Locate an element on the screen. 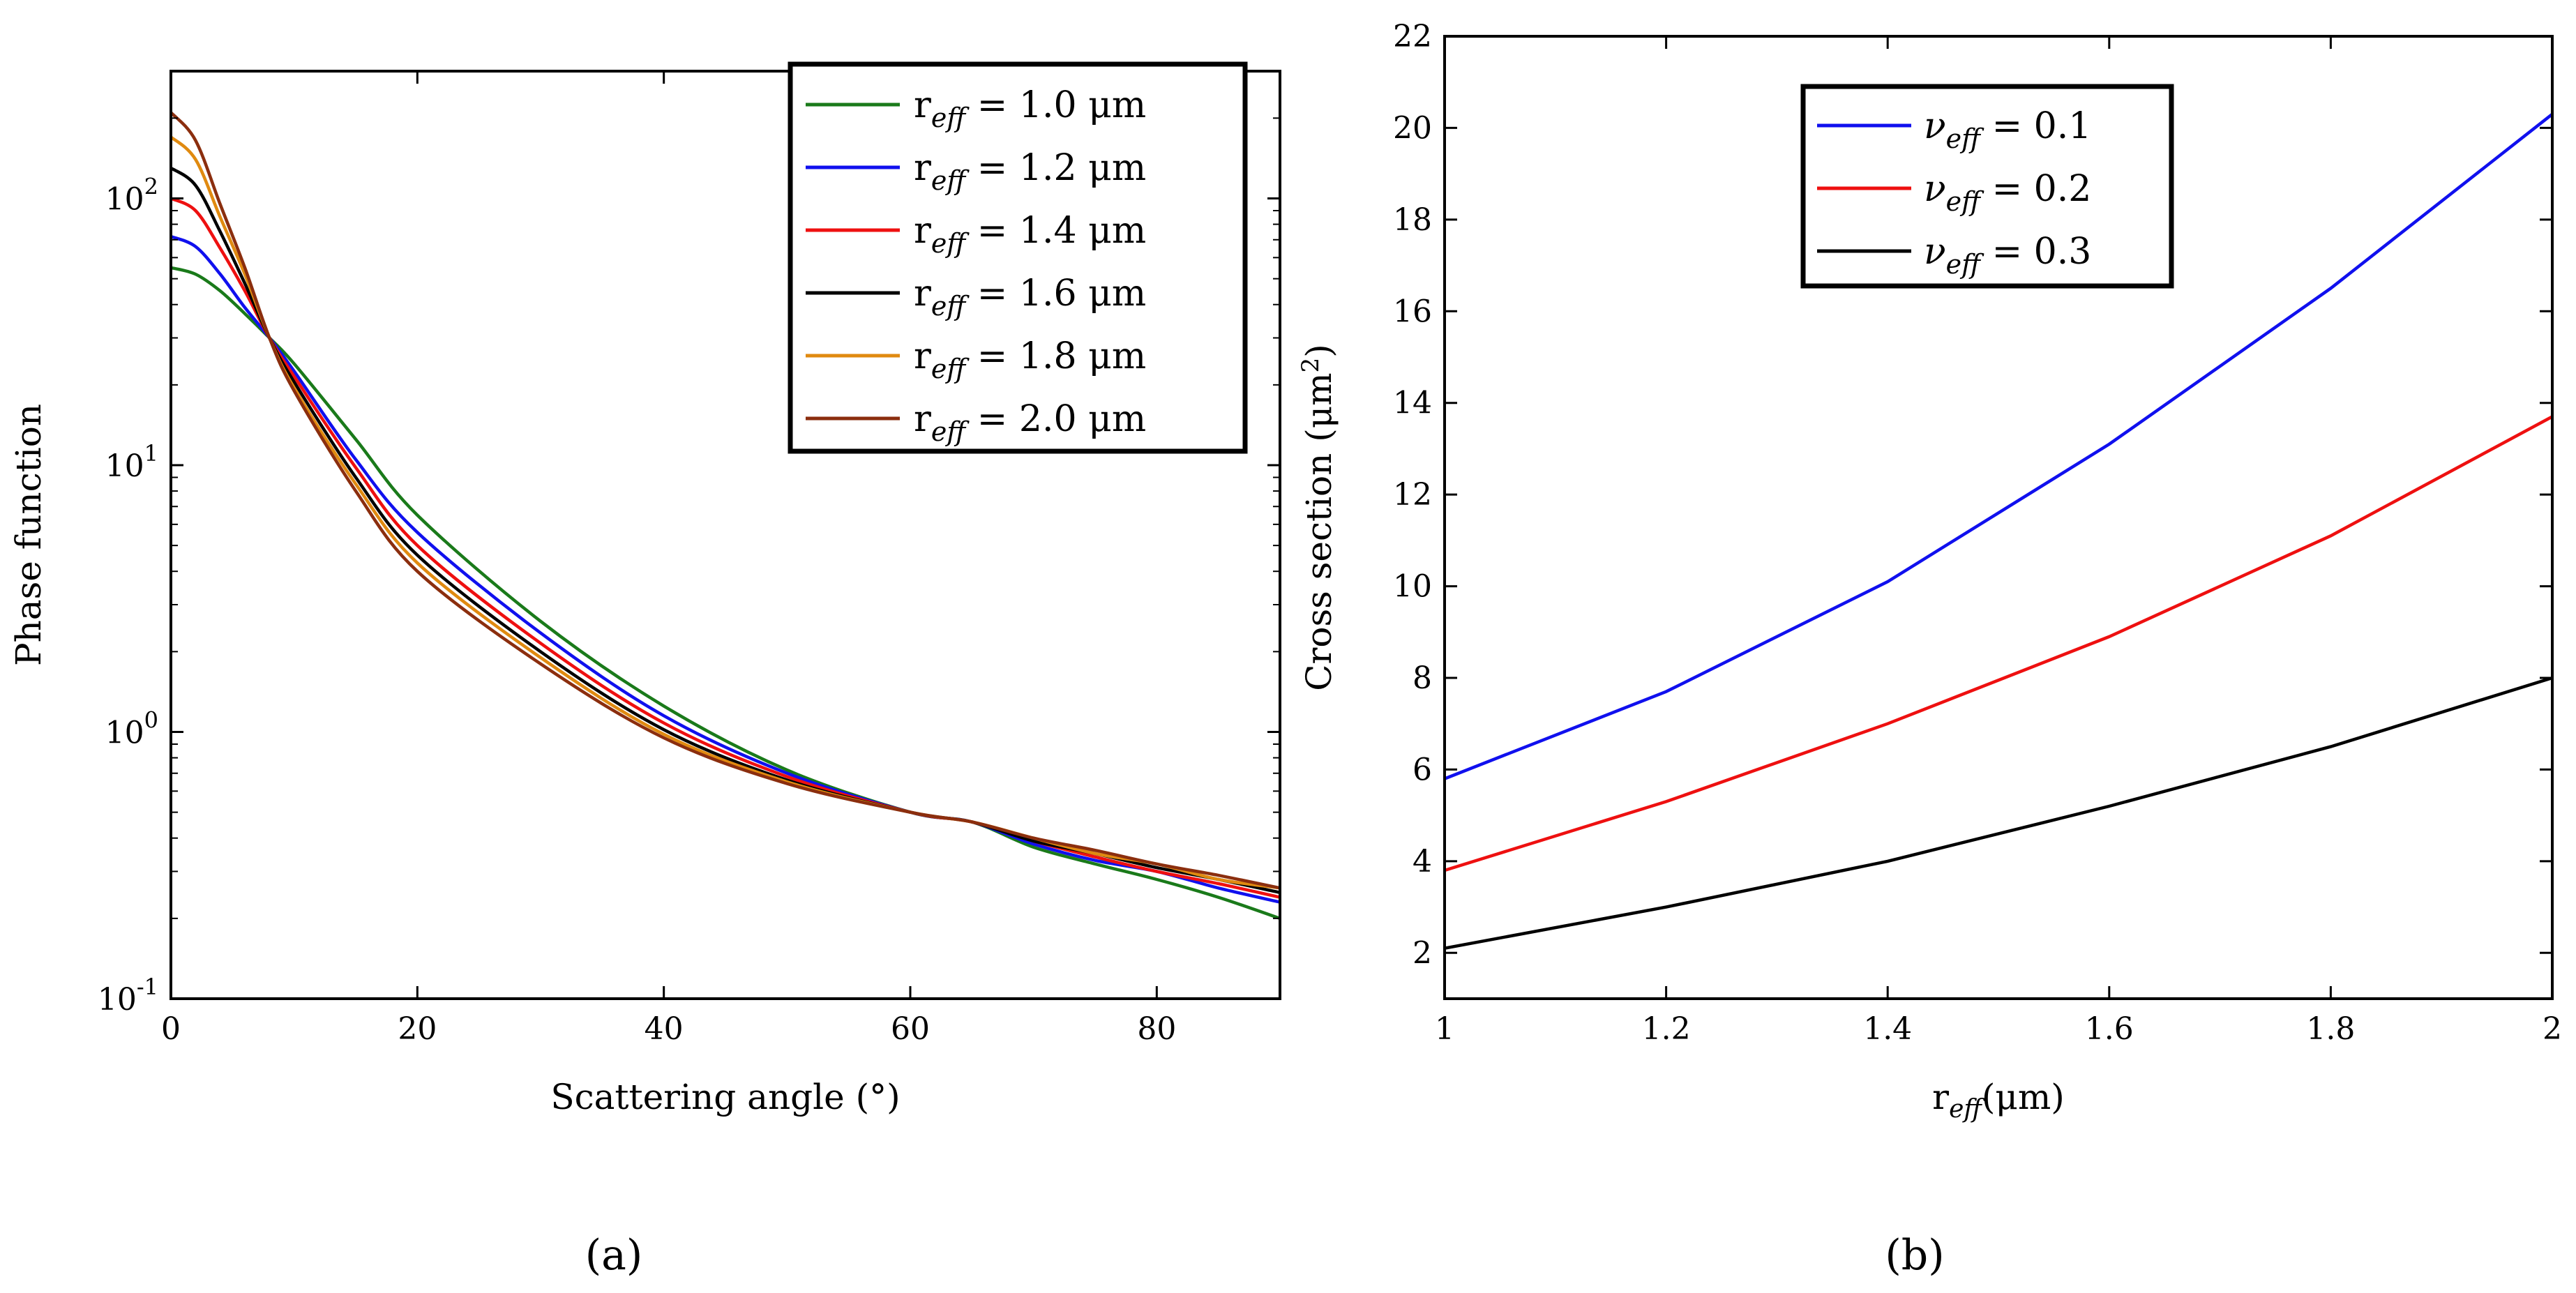 The height and width of the screenshot is (1293, 2576). panel-a-legend-entry: reff = 1.6 μm is located at coordinates (1030, 297).